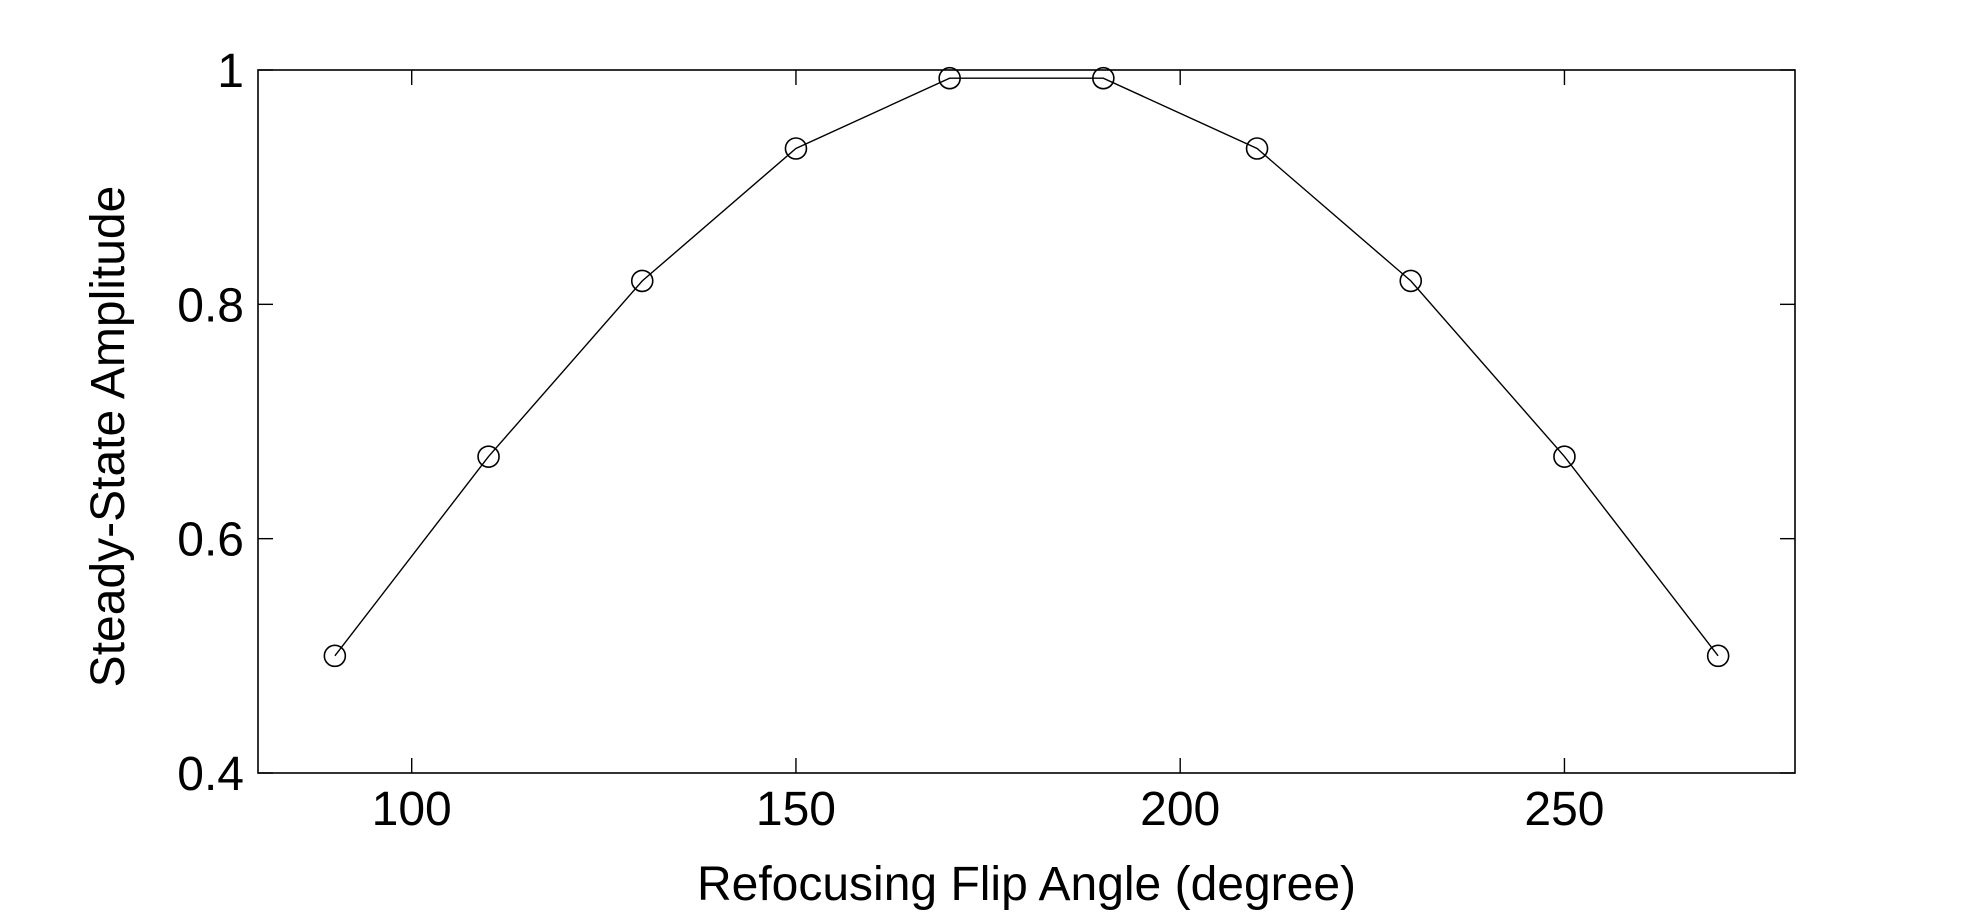  Describe the element at coordinates (210, 305) in the screenshot. I see `y-tick-label: 0.8` at that location.